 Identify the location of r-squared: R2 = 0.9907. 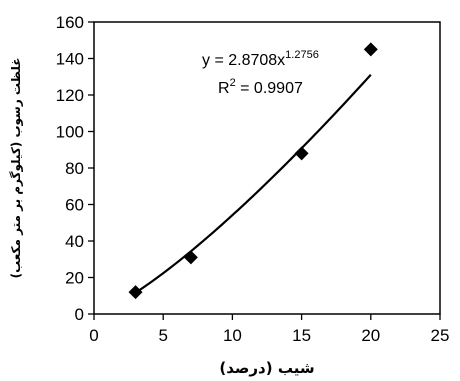
(260, 87).